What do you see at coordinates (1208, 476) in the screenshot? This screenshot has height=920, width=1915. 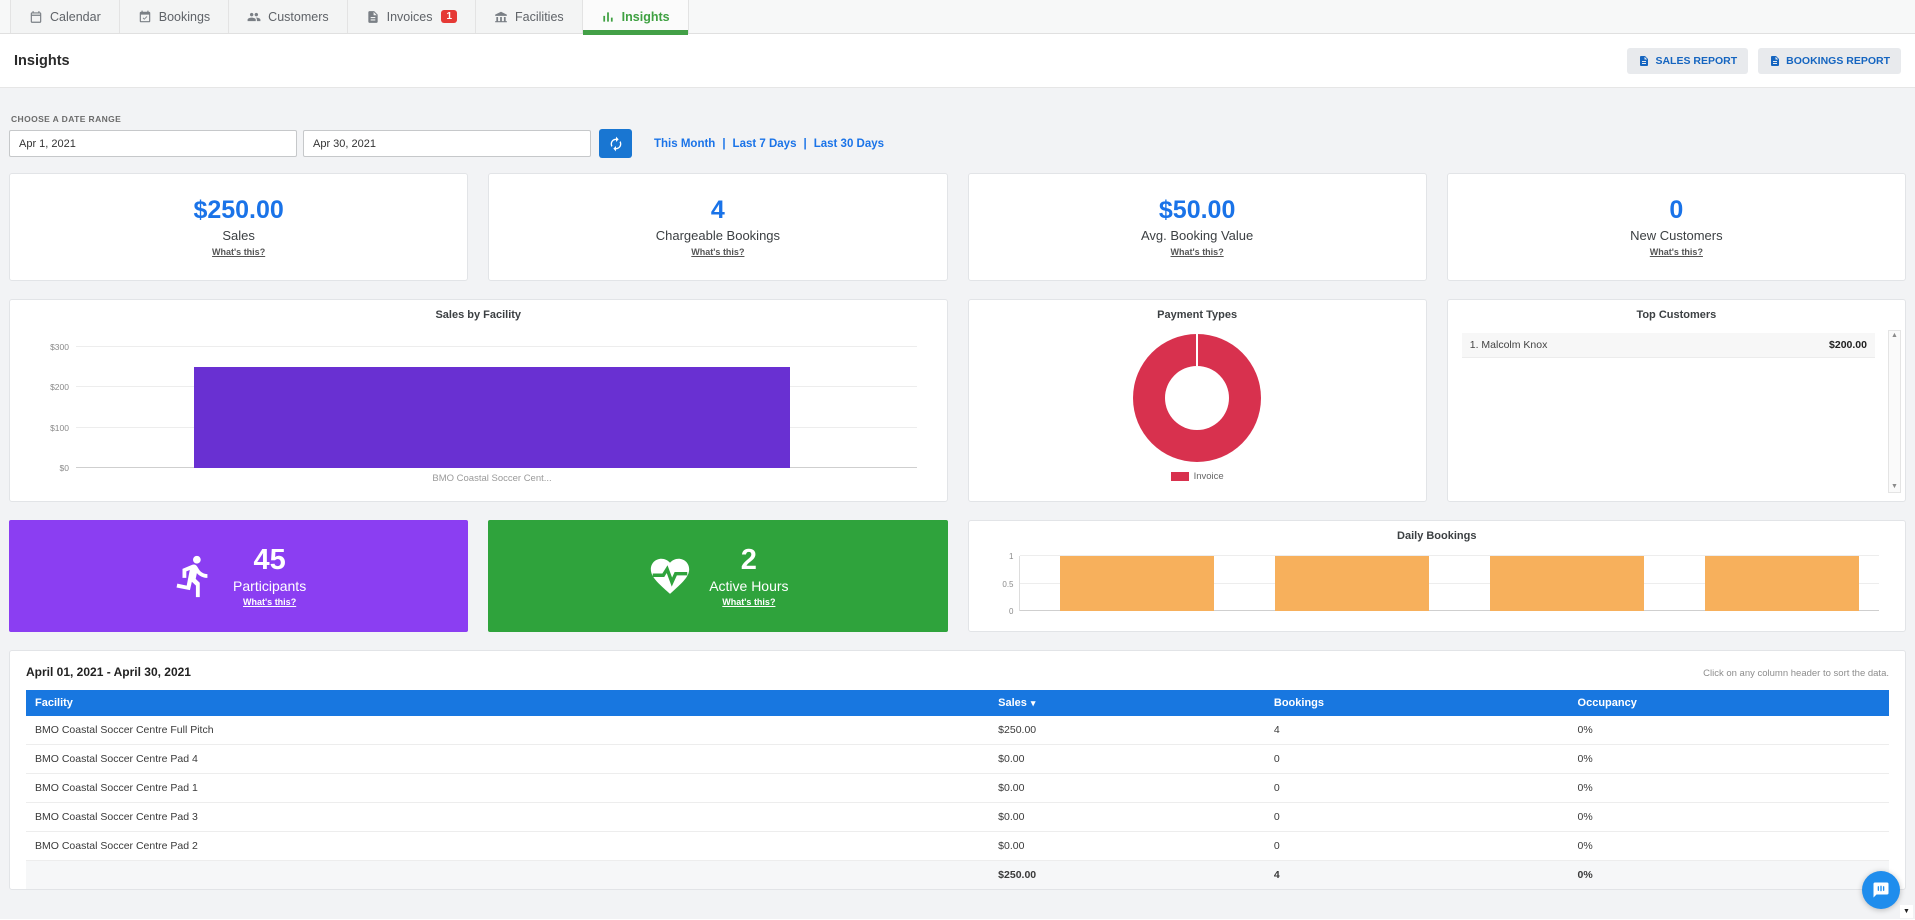 I see `legend-label: Invoice` at bounding box center [1208, 476].